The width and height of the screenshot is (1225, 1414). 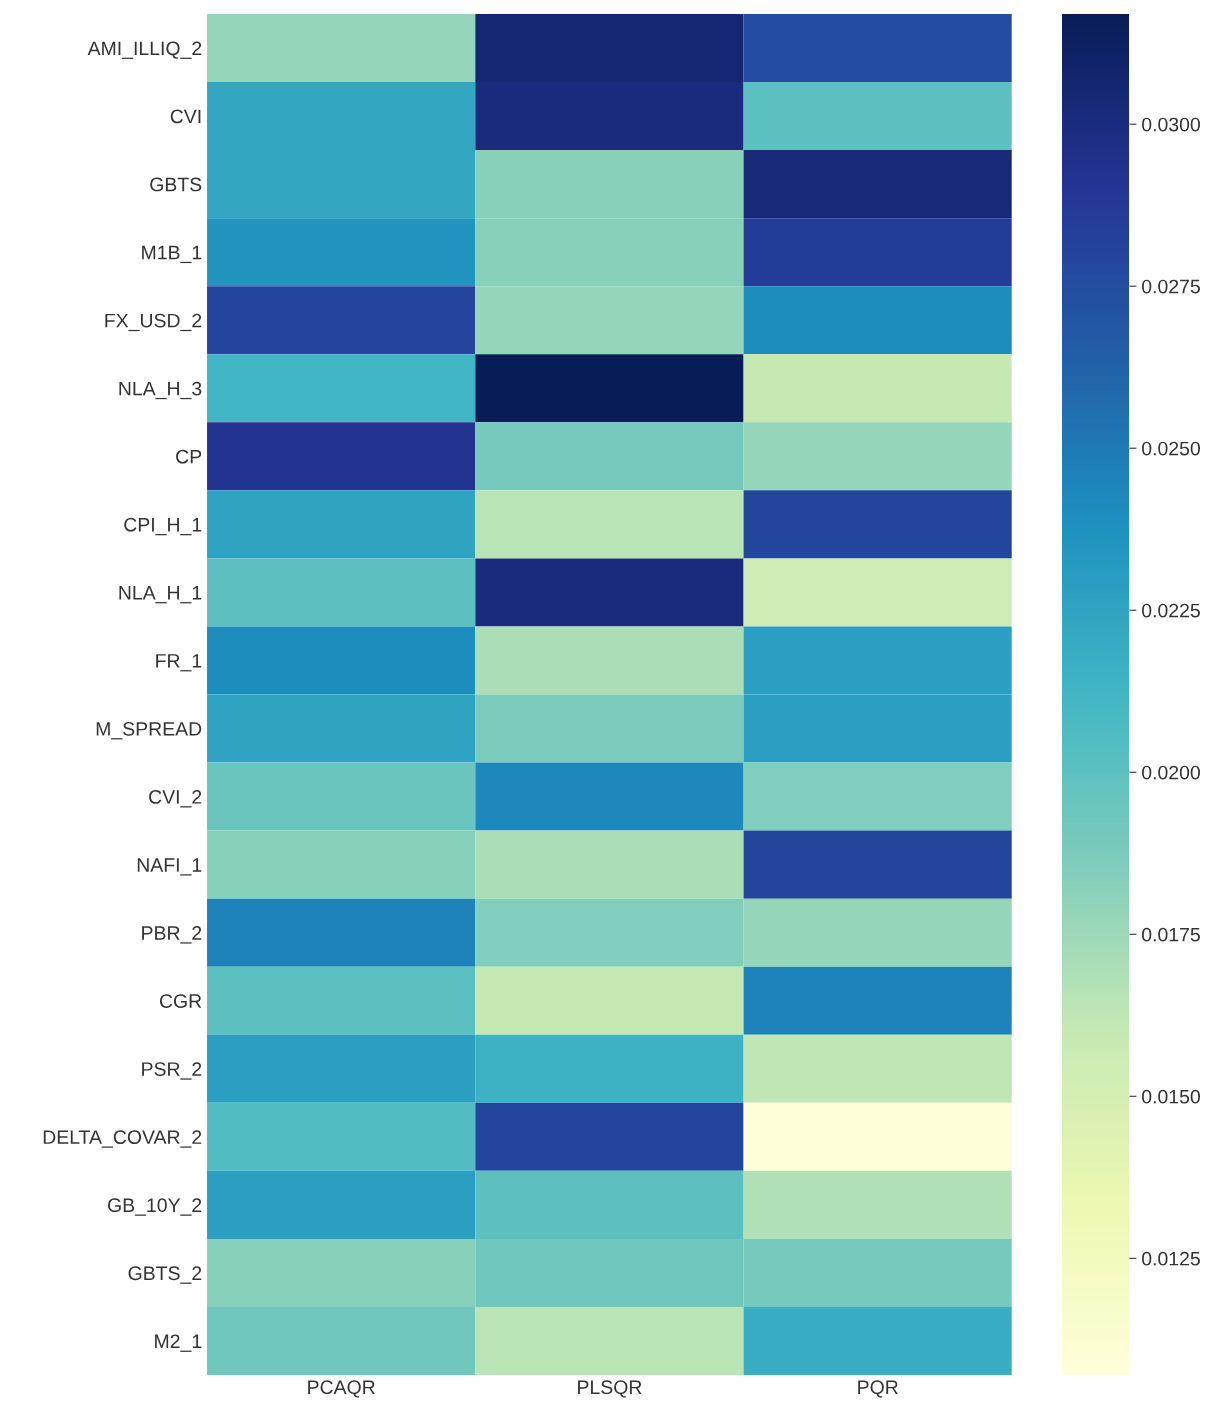 I want to click on y-tick-label: CVI_2, so click(x=175, y=799).